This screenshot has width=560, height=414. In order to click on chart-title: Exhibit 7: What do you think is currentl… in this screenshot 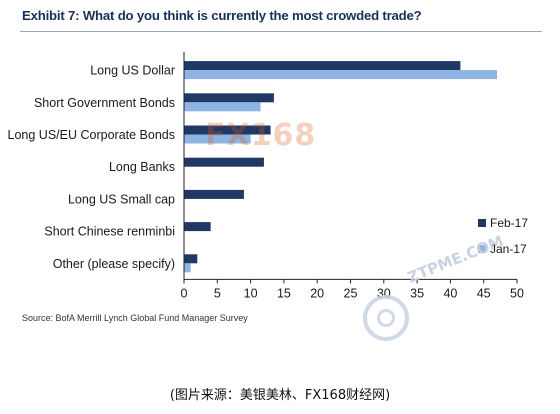, I will do `click(222, 15)`.